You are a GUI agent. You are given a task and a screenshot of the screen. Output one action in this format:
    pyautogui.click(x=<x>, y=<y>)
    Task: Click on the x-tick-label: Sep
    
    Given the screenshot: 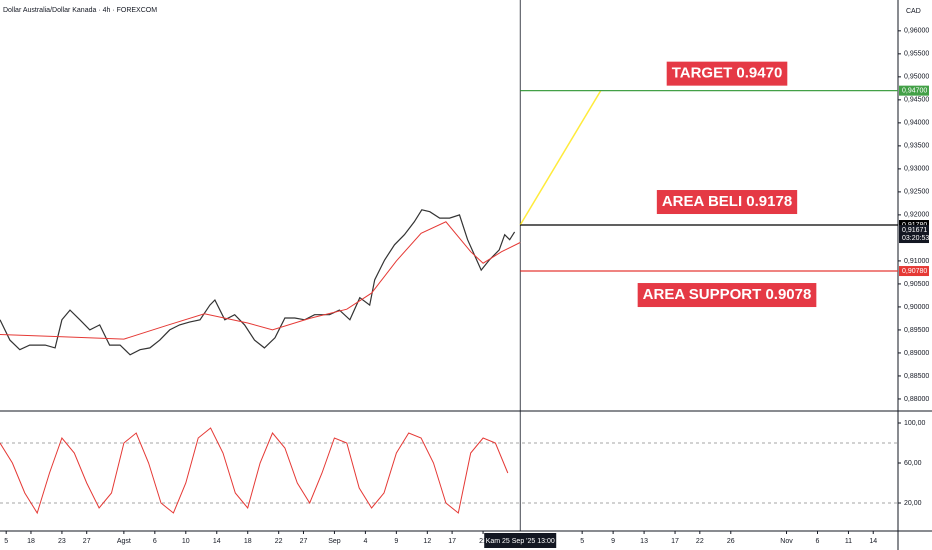 What is the action you would take?
    pyautogui.click(x=334, y=541)
    